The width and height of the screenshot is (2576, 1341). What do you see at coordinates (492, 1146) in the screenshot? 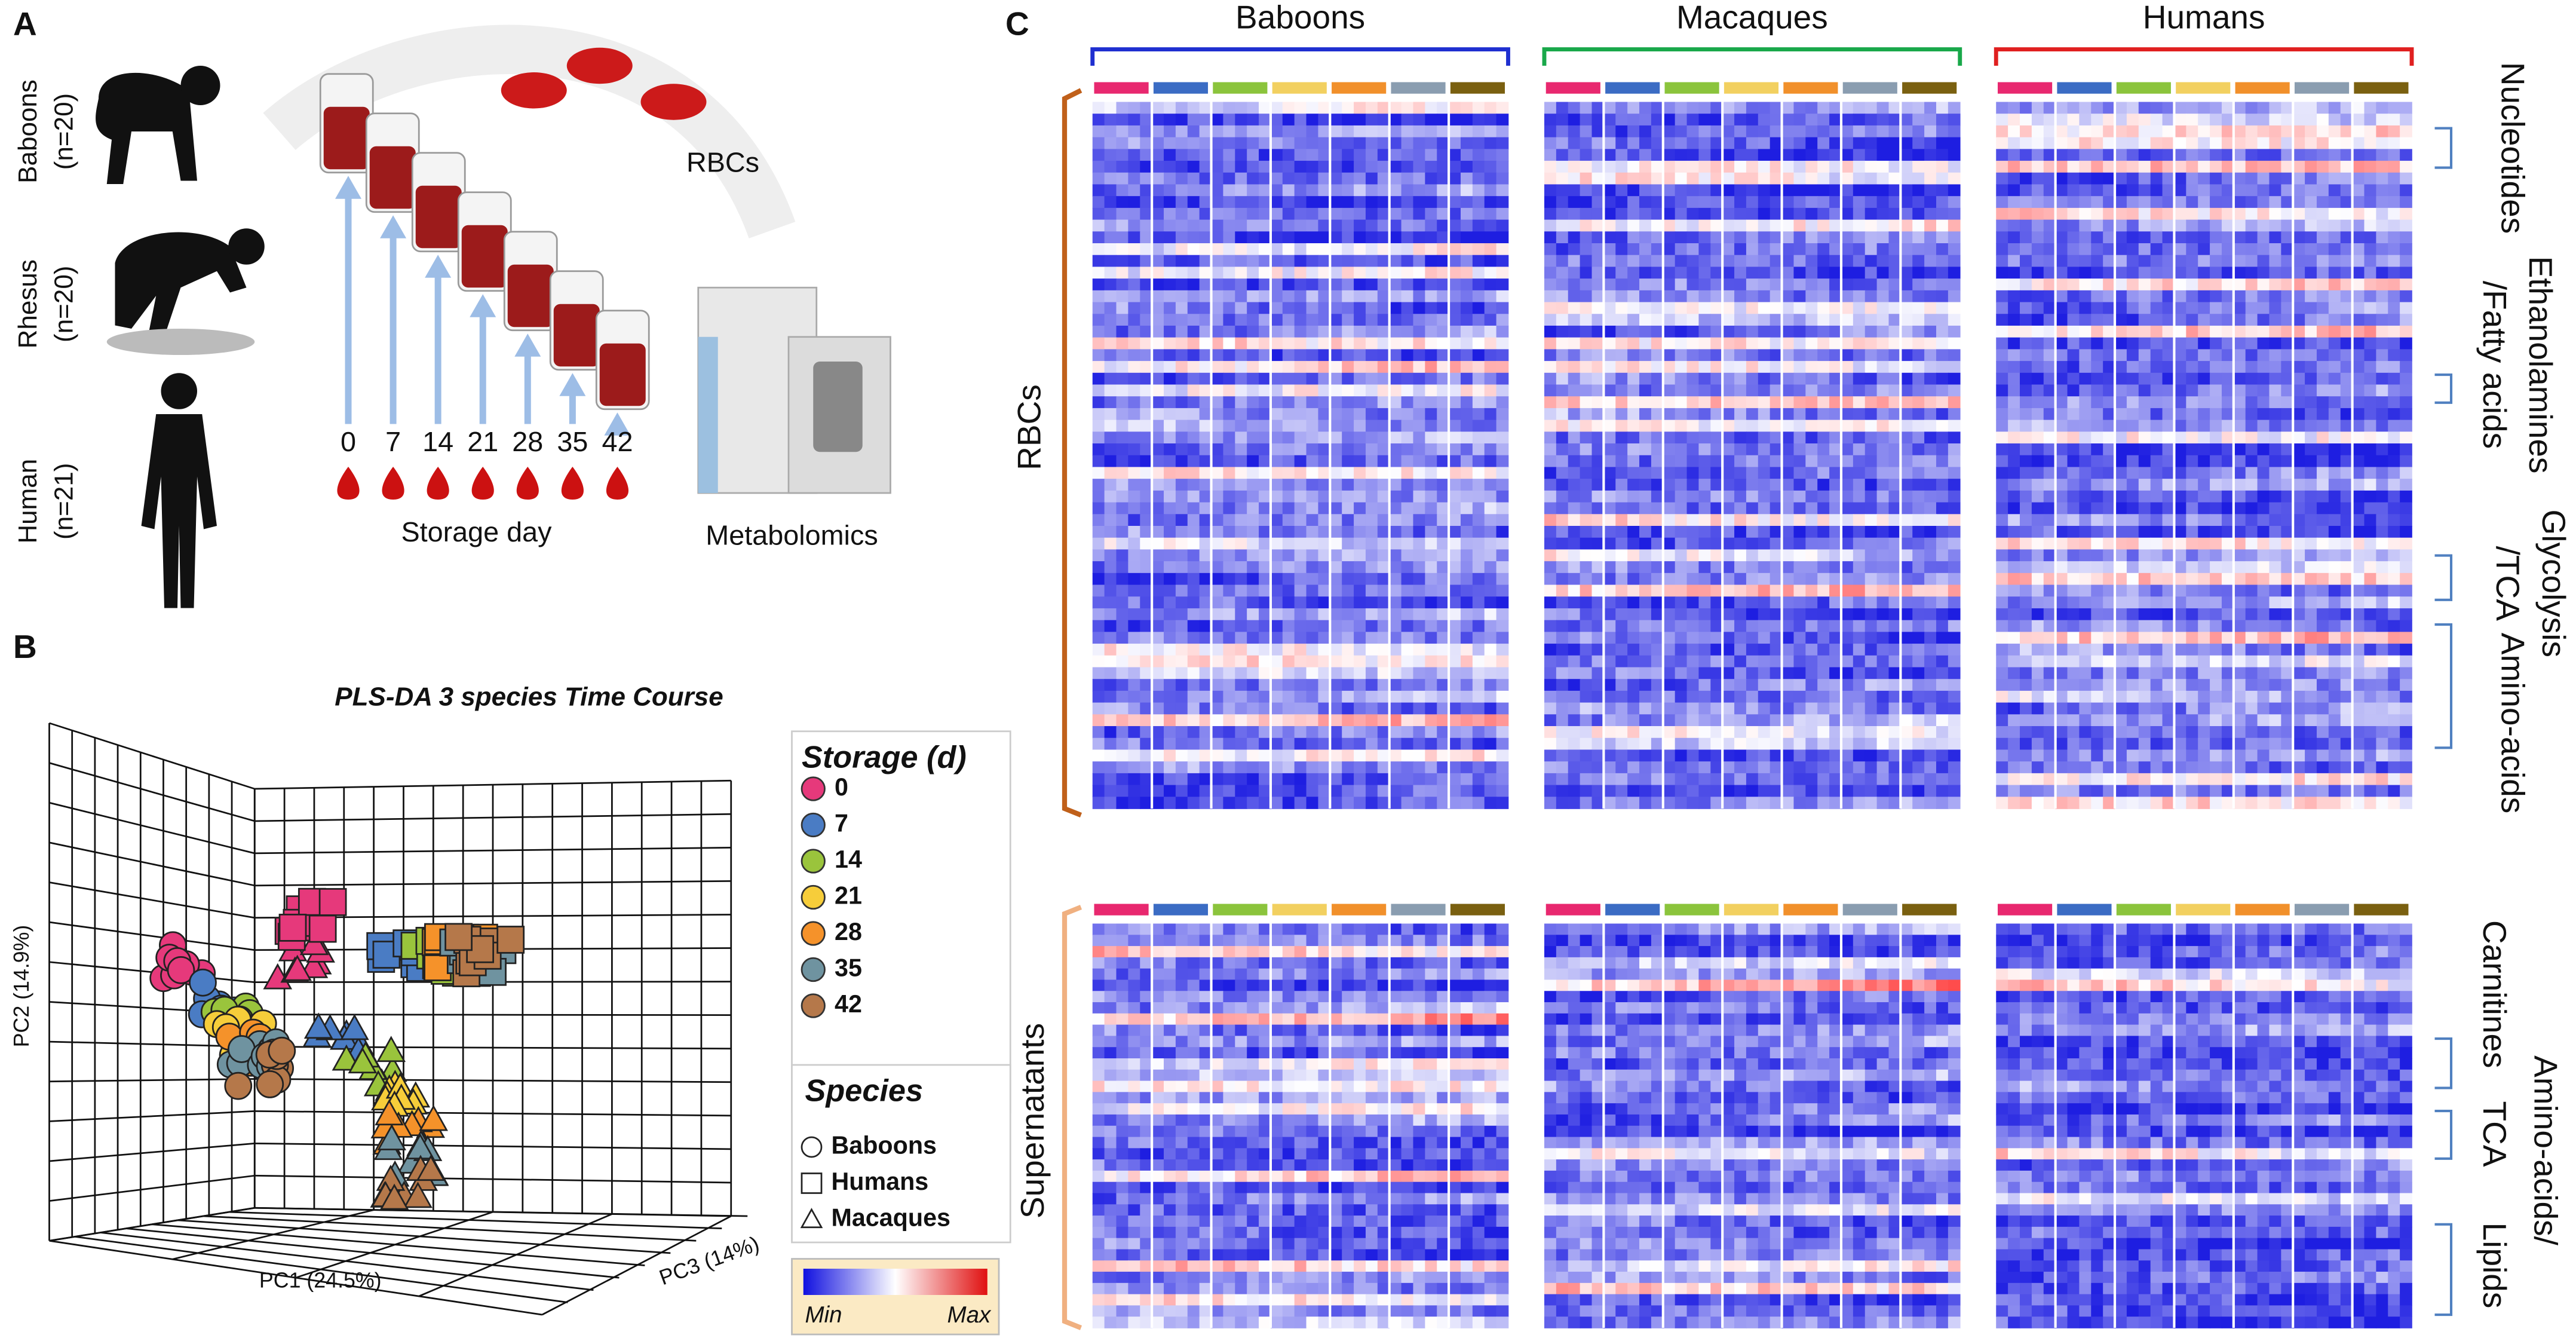
I see `grid-line` at bounding box center [492, 1146].